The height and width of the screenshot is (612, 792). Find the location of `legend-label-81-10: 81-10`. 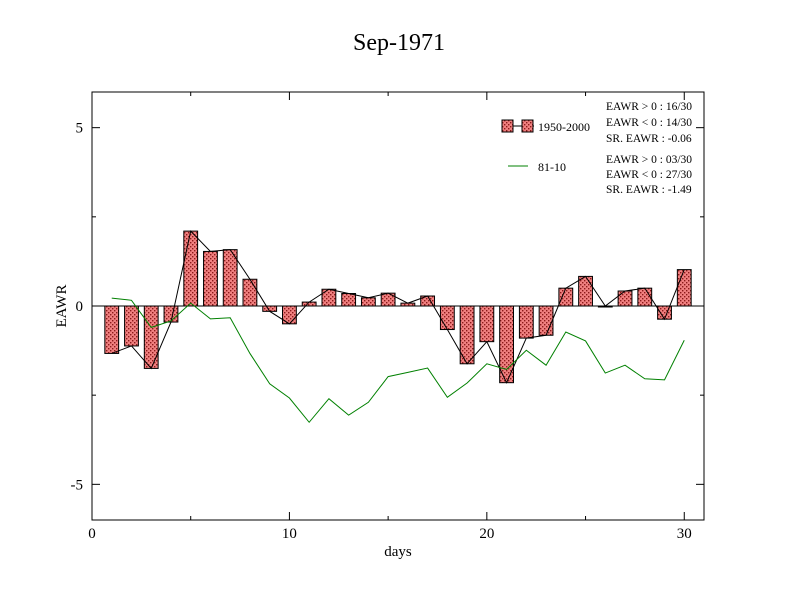

legend-label-81-10: 81-10 is located at coordinates (552, 167).